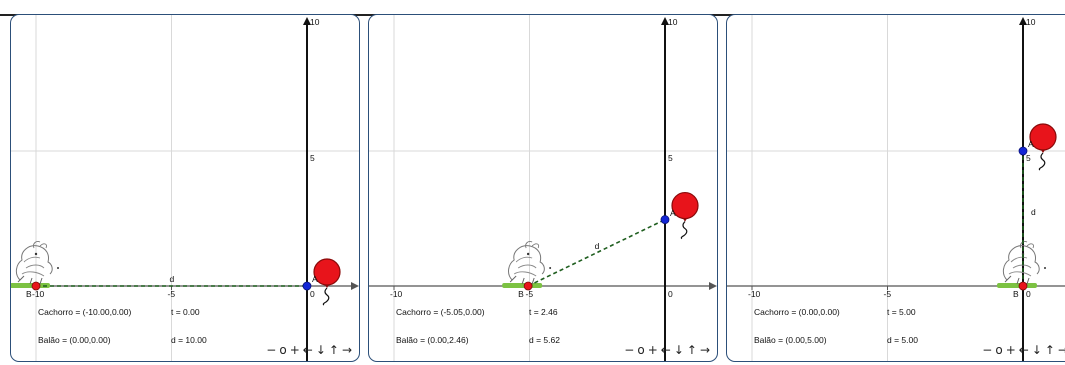 This screenshot has height=365, width=1065. What do you see at coordinates (74, 340) in the screenshot?
I see `balao-coordinates: Balão = (0.00,0.00)` at bounding box center [74, 340].